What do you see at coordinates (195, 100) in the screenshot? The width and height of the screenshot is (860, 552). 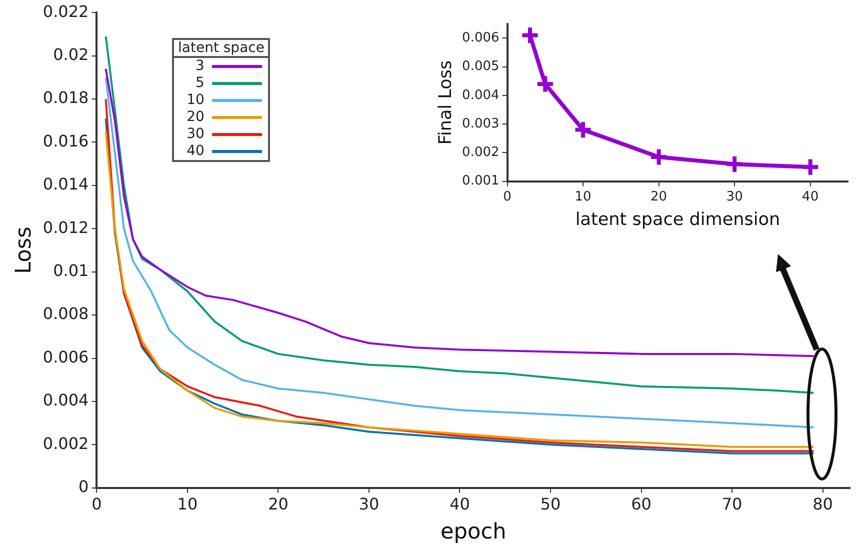 I see `legend-label: 10` at bounding box center [195, 100].